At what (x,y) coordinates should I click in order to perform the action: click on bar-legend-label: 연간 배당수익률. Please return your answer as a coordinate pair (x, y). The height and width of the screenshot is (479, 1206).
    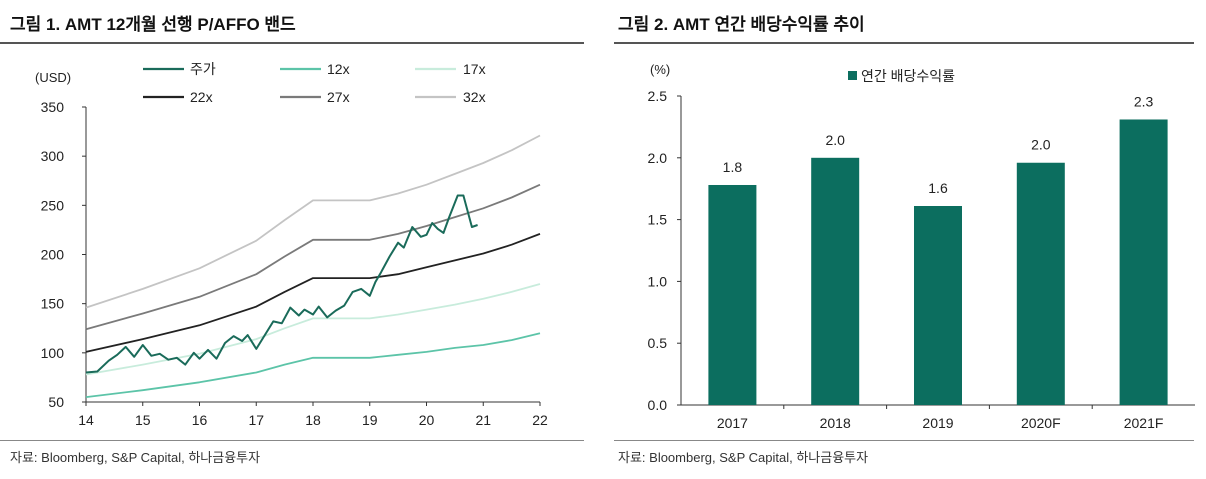
    Looking at the image, I should click on (908, 76).